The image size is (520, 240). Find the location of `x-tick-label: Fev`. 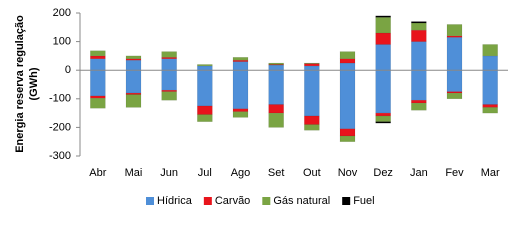

x-tick-label: Fev is located at coordinates (454, 173).